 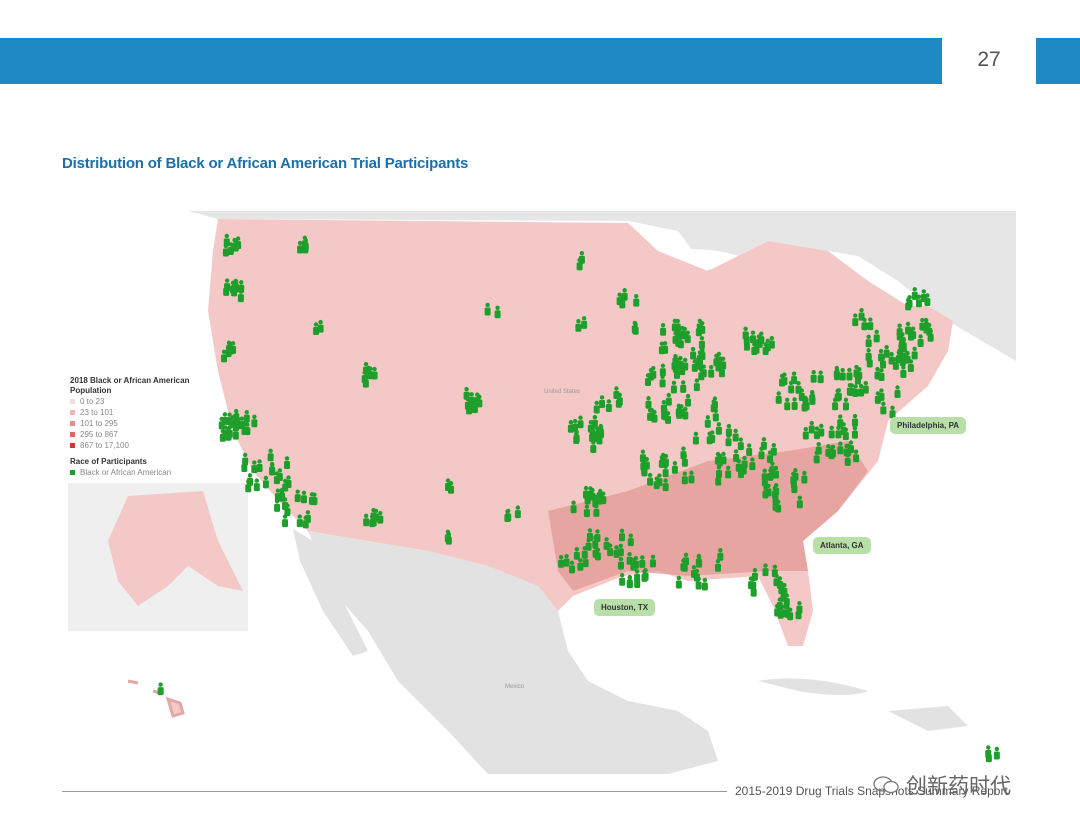 What do you see at coordinates (1058, 61) in the screenshot?
I see `header-bar-right` at bounding box center [1058, 61].